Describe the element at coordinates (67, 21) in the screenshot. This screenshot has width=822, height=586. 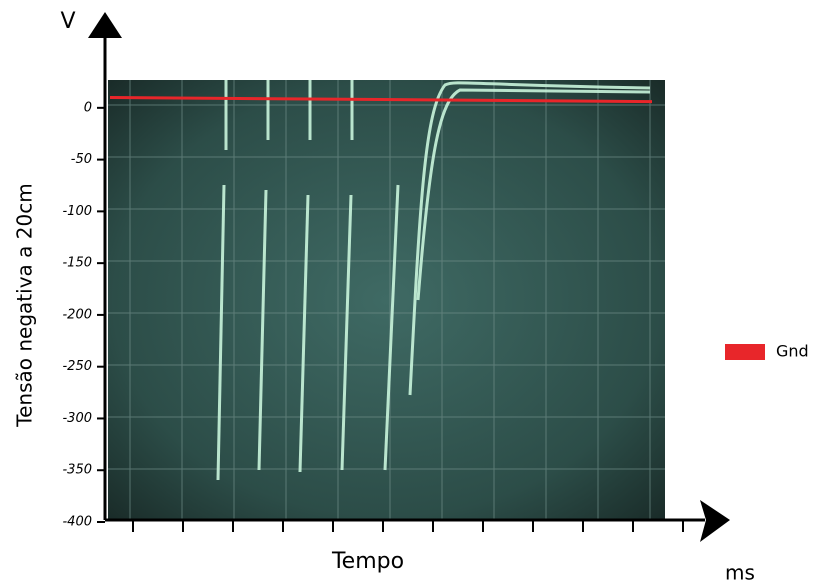
I see `y-unit: V` at that location.